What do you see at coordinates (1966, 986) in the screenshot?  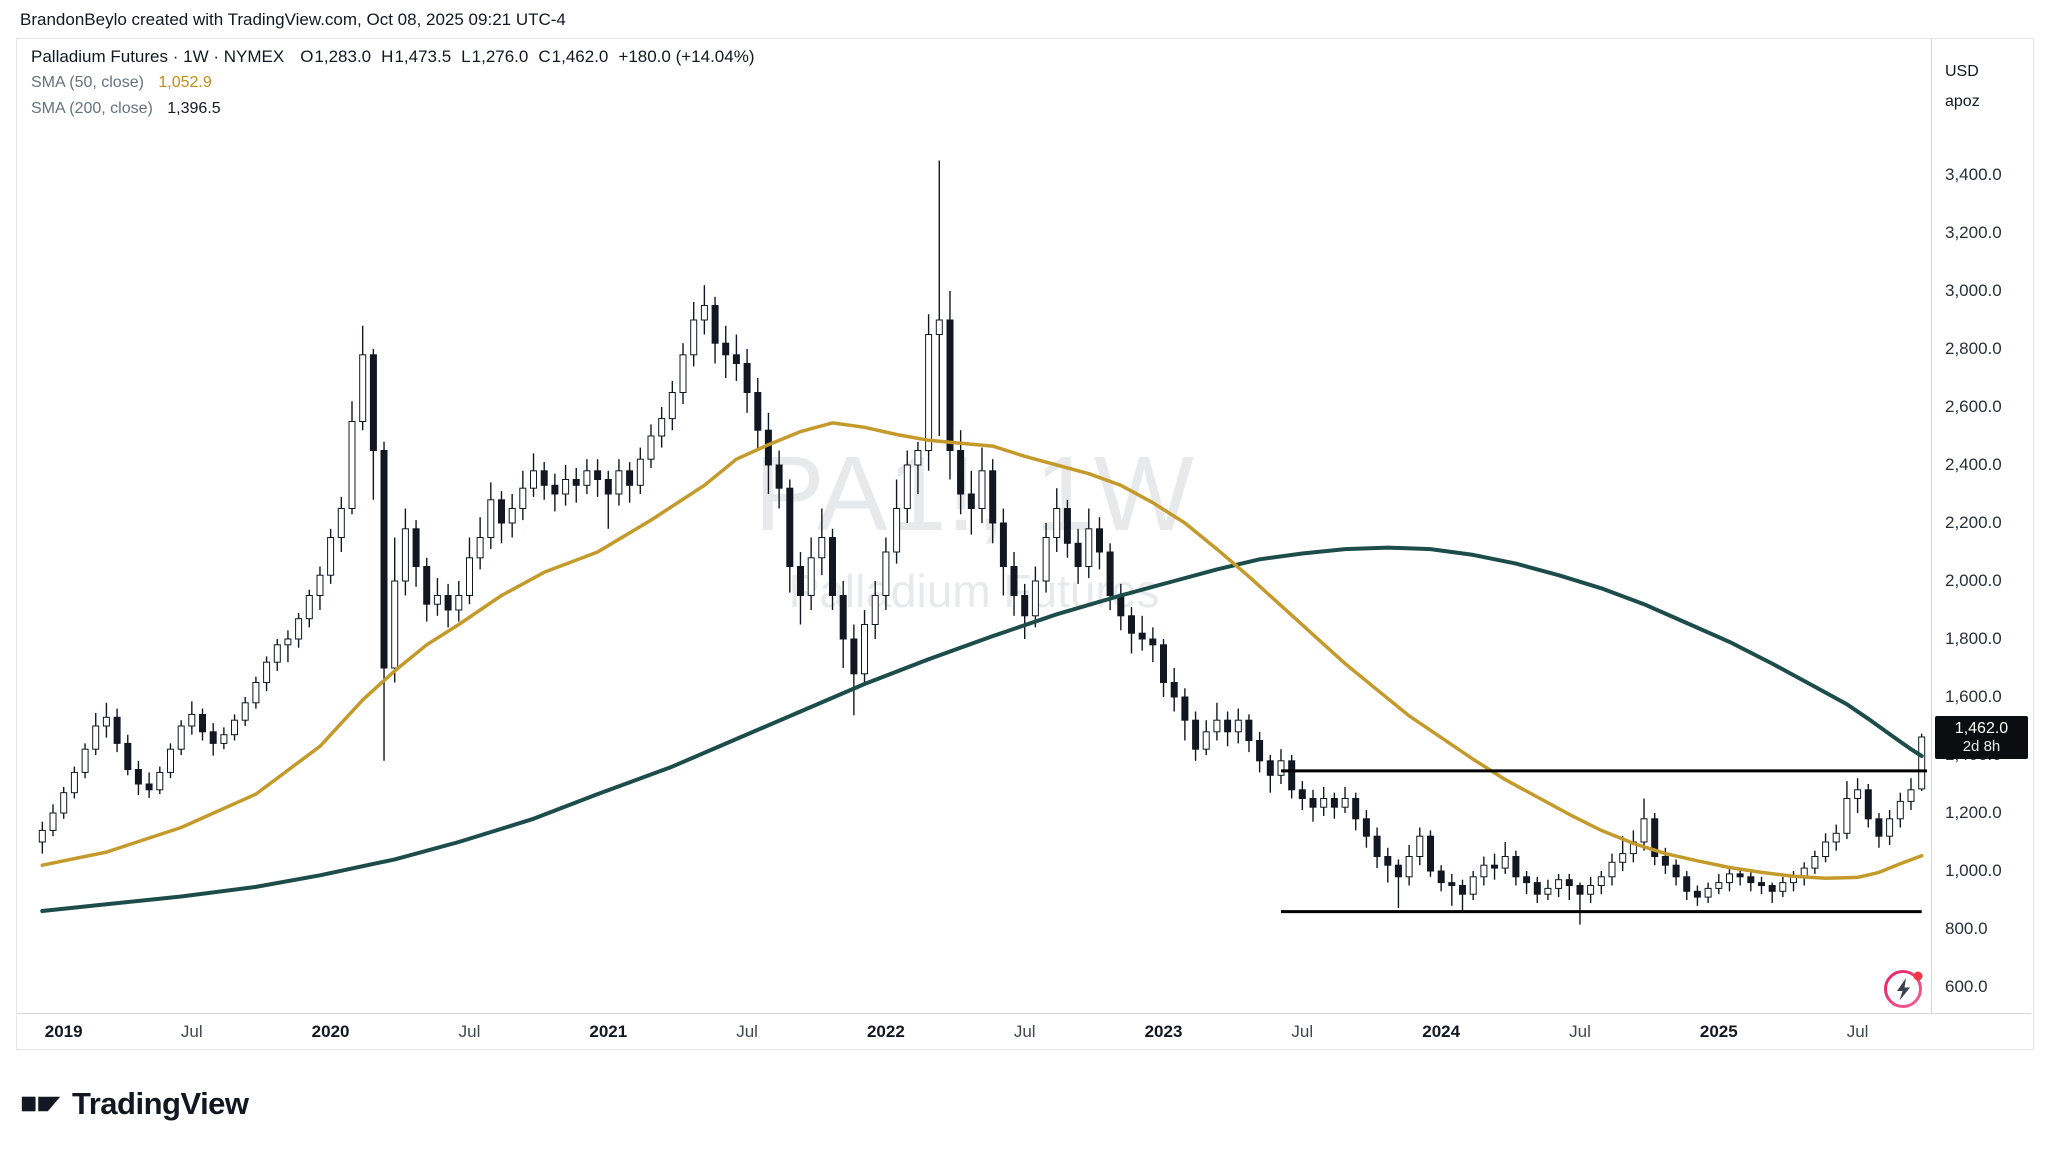 I see `price-tick: 600.0` at bounding box center [1966, 986].